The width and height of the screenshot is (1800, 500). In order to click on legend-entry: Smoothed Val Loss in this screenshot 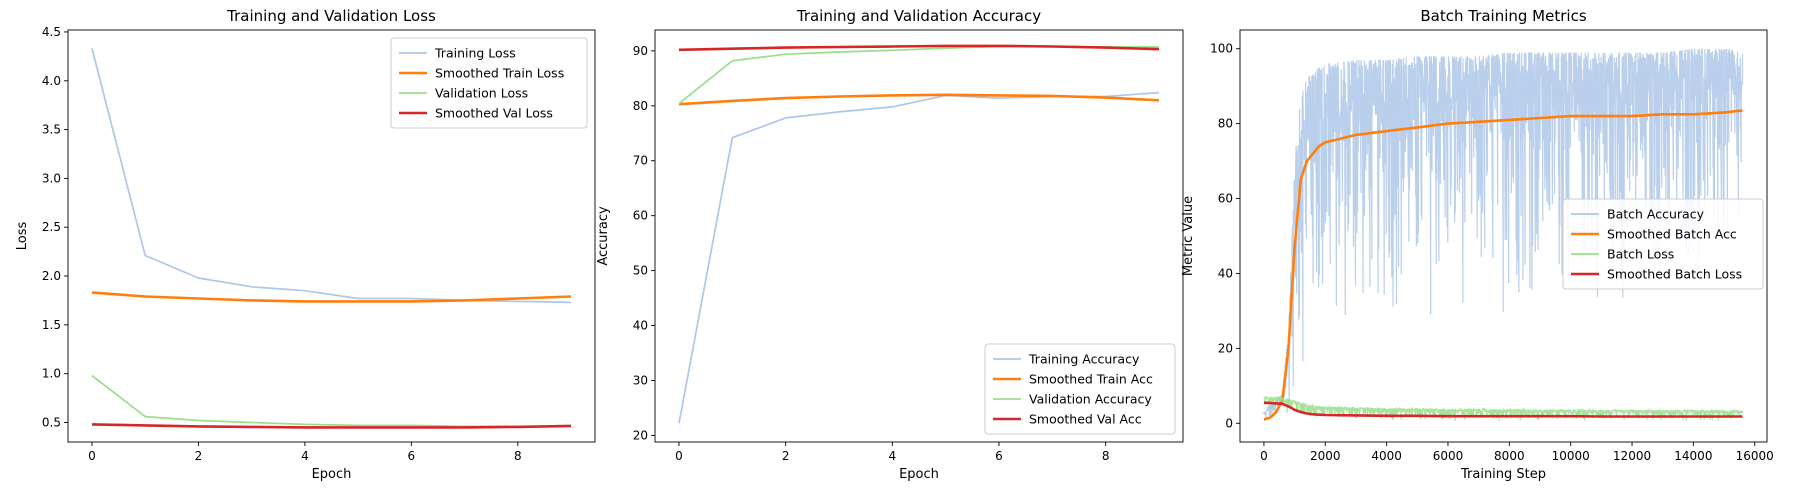, I will do `click(494, 113)`.